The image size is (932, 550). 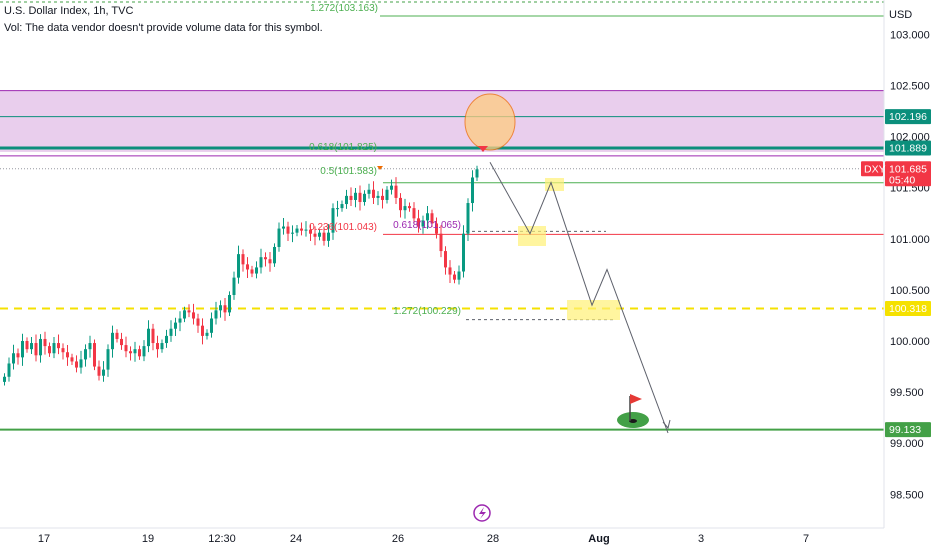 I want to click on time-axis: 17 19 12:30 24 26 28 Aug 3 7, so click(x=423, y=539).